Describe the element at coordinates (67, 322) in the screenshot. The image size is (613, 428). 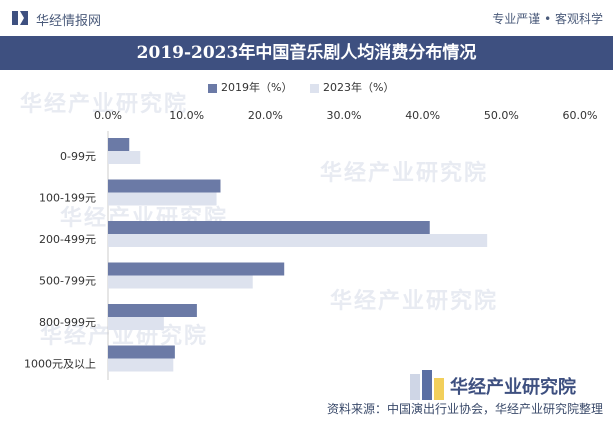
I see `category-label: 800-999元` at that location.